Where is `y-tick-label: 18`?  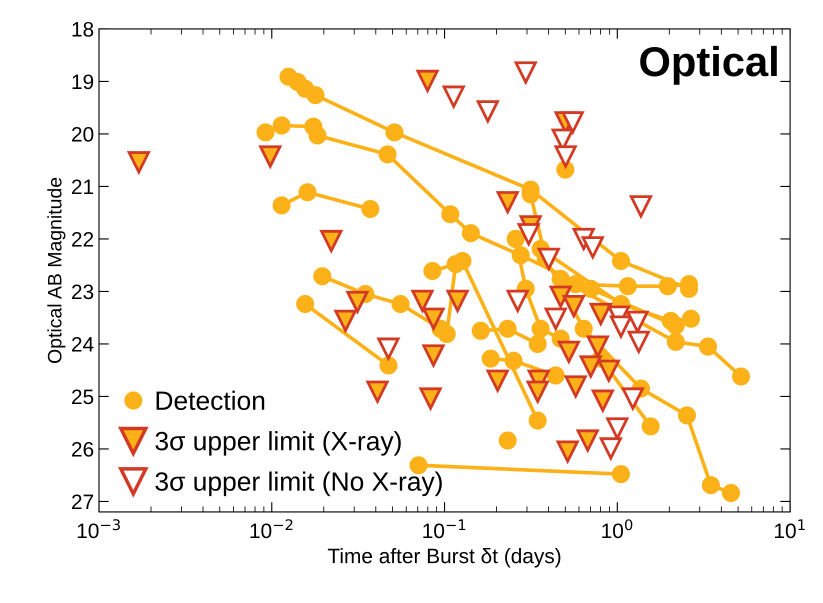
y-tick-label: 18 is located at coordinates (83, 29).